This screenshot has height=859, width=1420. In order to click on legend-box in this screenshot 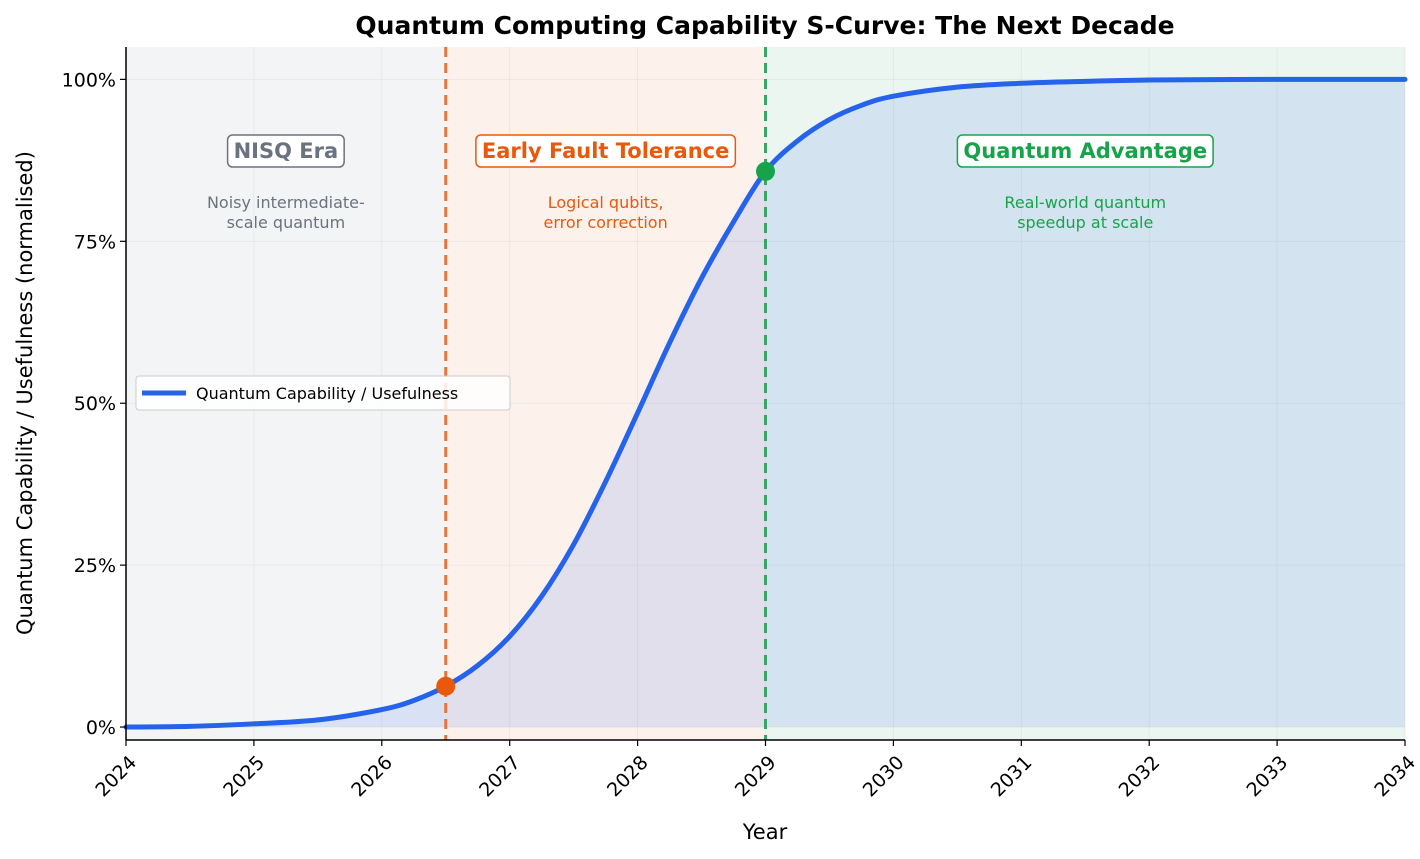, I will do `click(323, 393)`.